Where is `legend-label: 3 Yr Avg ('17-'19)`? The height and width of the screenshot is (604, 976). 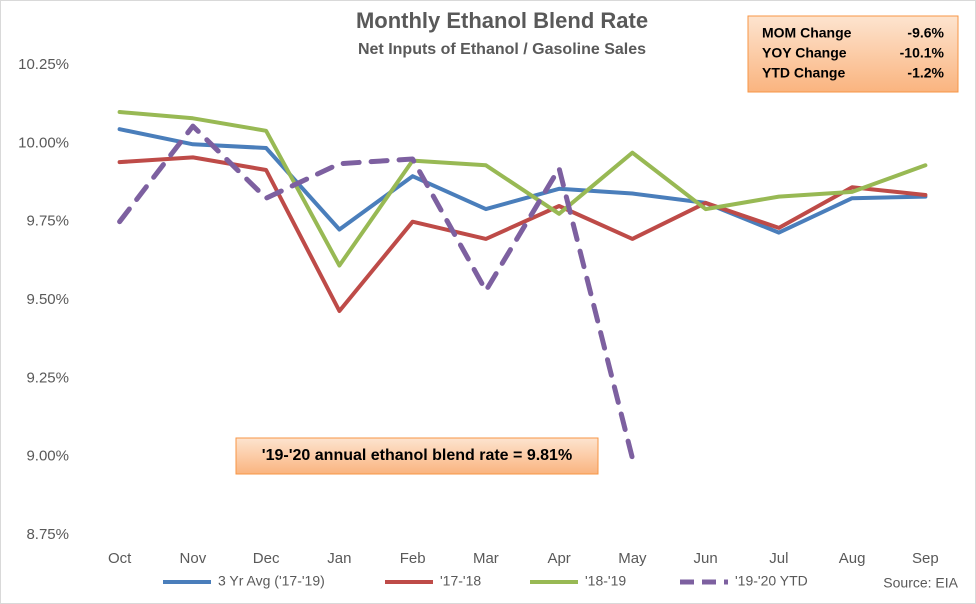 legend-label: 3 Yr Avg ('17-'19) is located at coordinates (271, 581).